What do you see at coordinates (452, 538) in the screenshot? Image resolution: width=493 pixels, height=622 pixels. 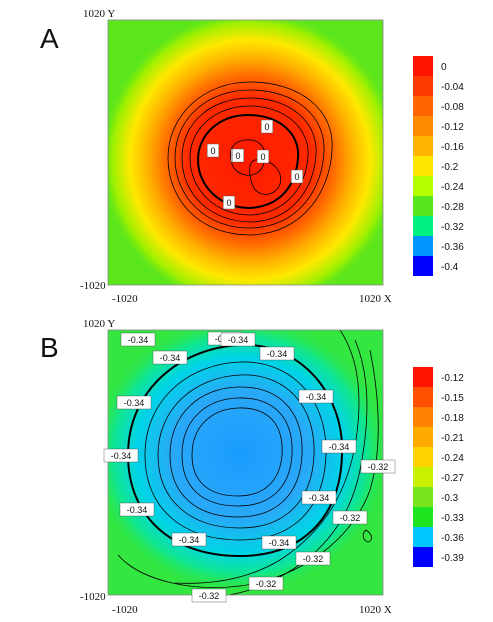 I see `panel-b-colorbar-label: -0.36` at bounding box center [452, 538].